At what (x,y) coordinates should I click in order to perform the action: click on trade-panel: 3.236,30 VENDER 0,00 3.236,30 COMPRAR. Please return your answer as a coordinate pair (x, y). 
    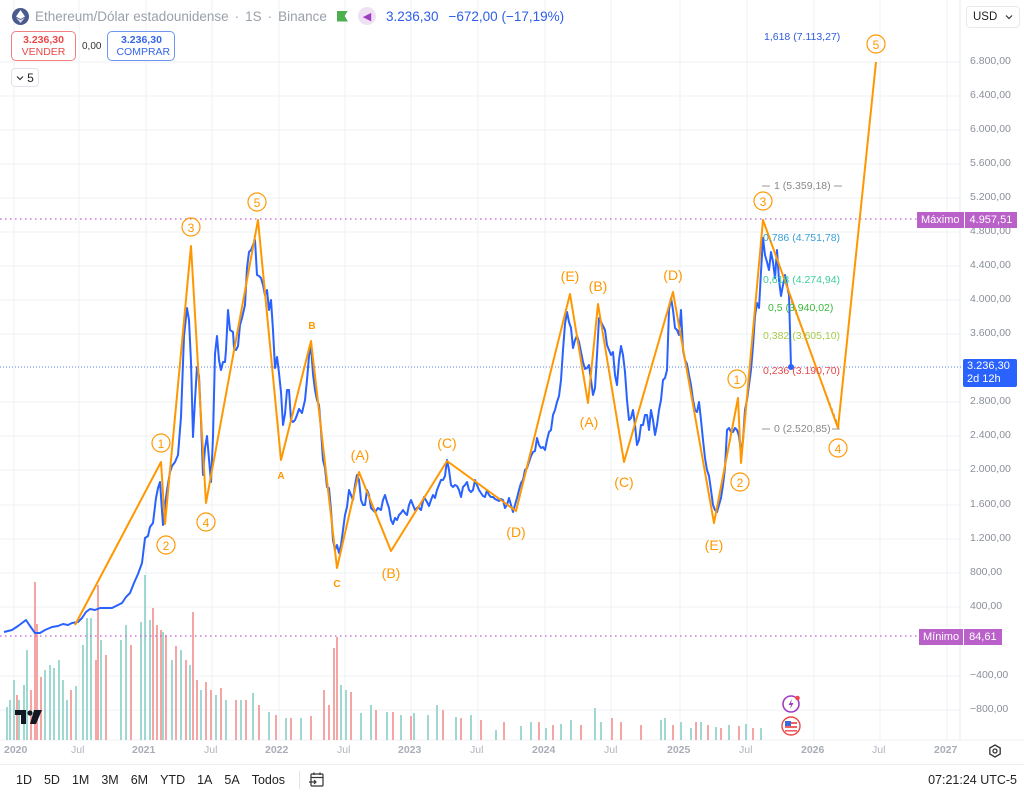
    Looking at the image, I should click on (93, 46).